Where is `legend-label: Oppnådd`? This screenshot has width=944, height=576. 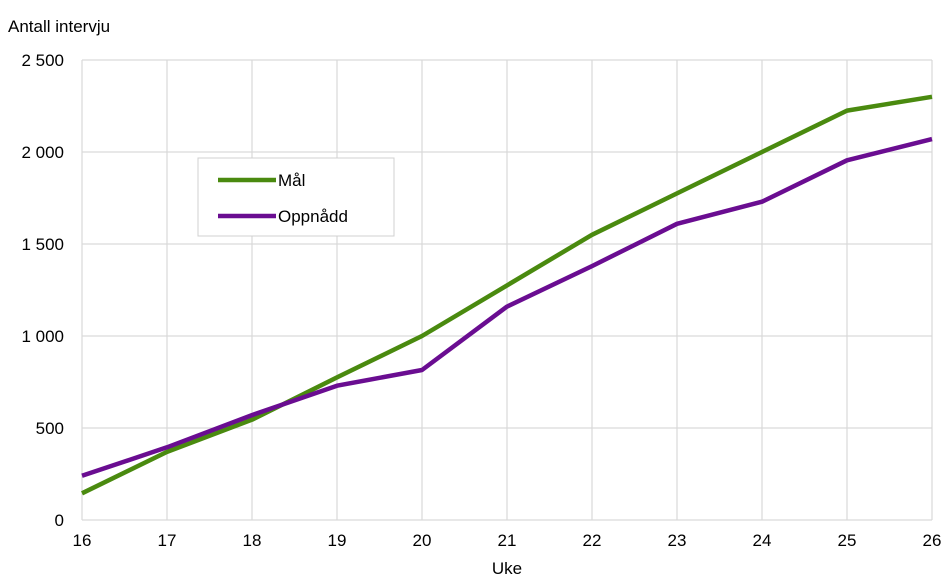 legend-label: Oppnådd is located at coordinates (313, 216).